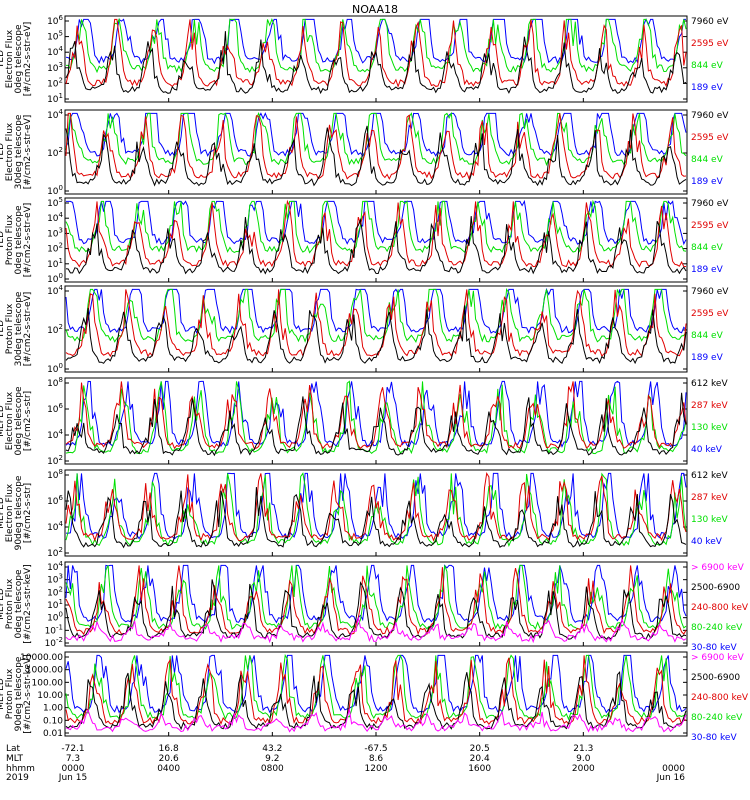  I want to click on footer-cell: 2000, so click(583, 769).